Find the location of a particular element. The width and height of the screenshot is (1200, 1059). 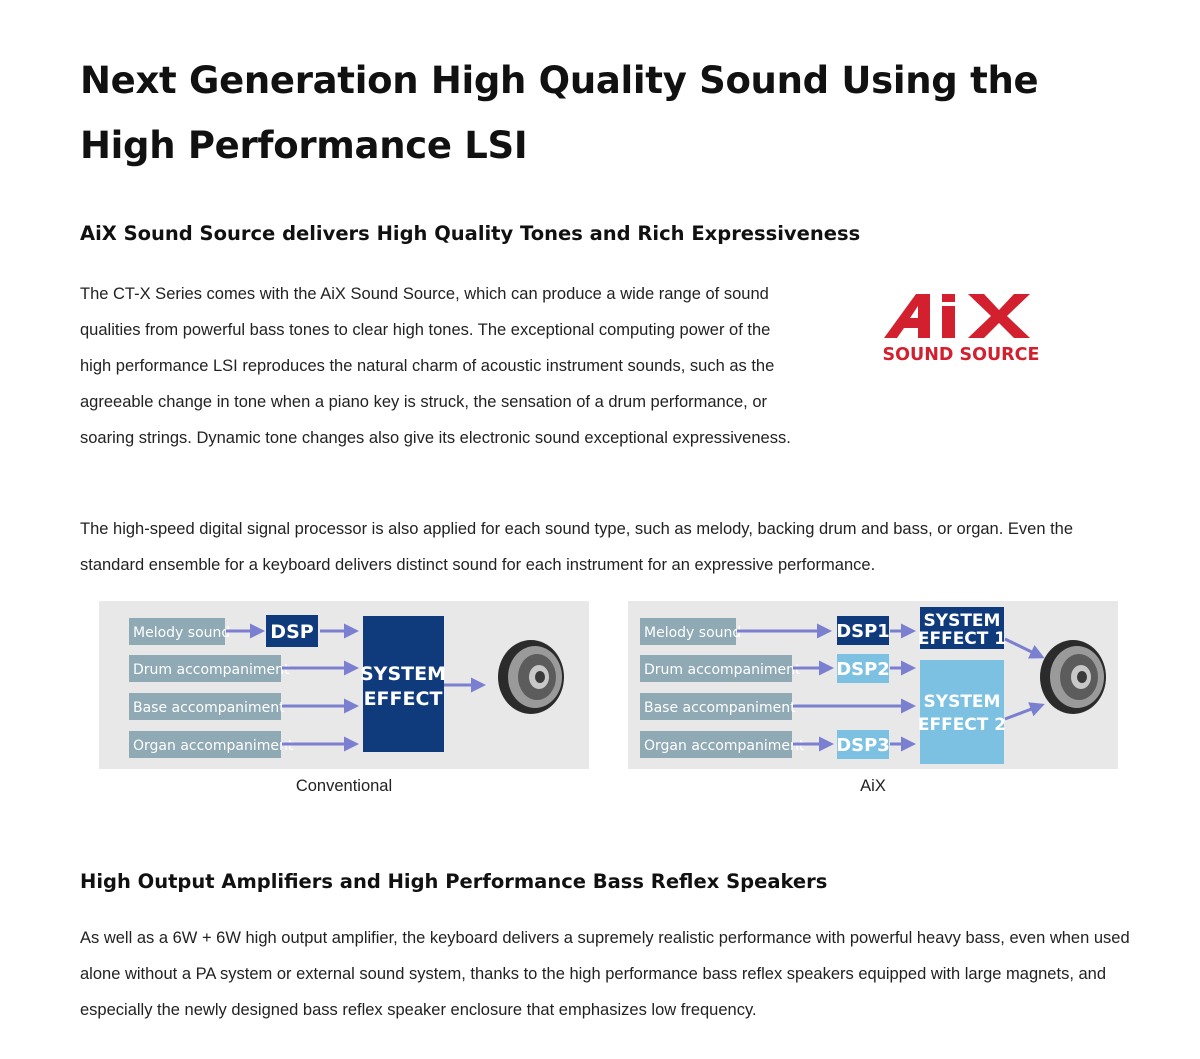

system-effect-2-block: SYSTEM EFFECT 2 is located at coordinates (962, 712).